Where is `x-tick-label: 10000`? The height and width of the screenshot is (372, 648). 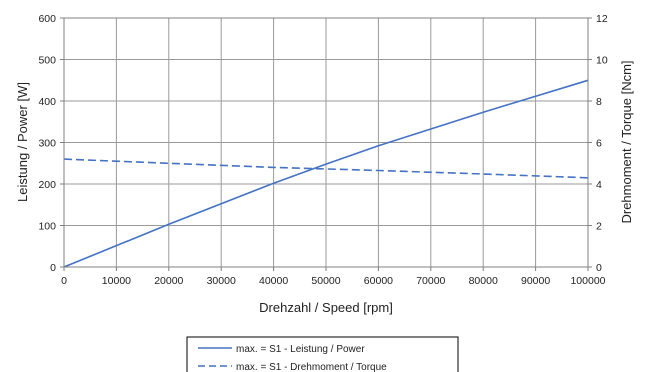
x-tick-label: 10000 is located at coordinates (116, 281).